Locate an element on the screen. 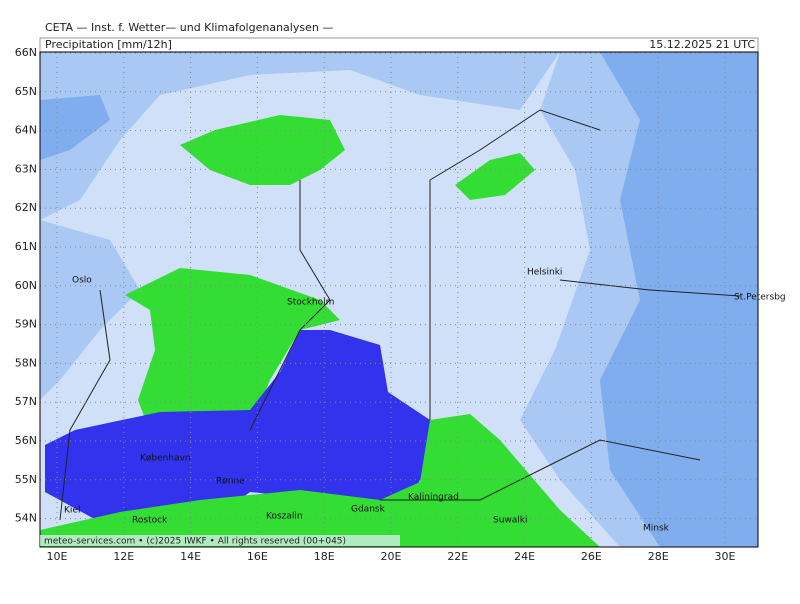  lat-label: 60N is located at coordinates (26, 285).